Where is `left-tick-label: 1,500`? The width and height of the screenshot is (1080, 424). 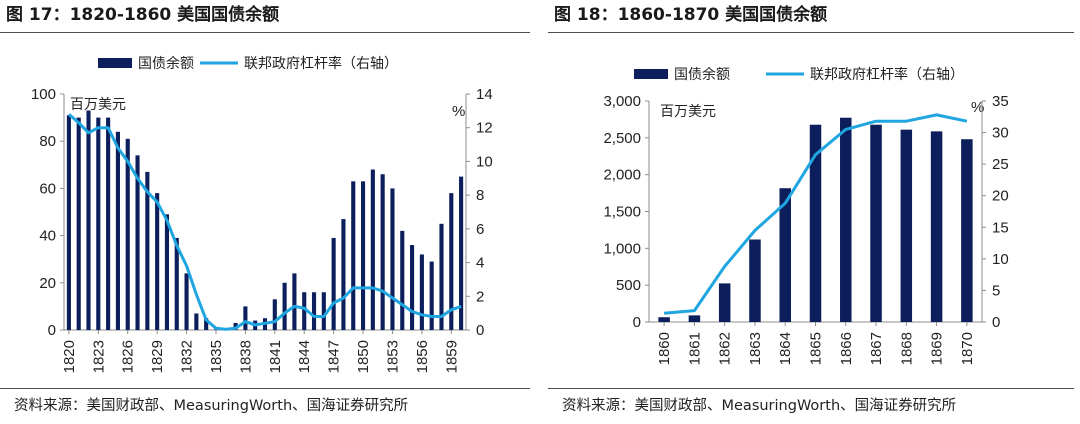 left-tick-label: 1,500 is located at coordinates (622, 212).